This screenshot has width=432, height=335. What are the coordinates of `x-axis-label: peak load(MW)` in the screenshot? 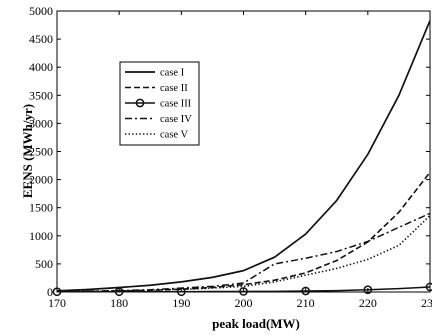 It's located at (256, 323).